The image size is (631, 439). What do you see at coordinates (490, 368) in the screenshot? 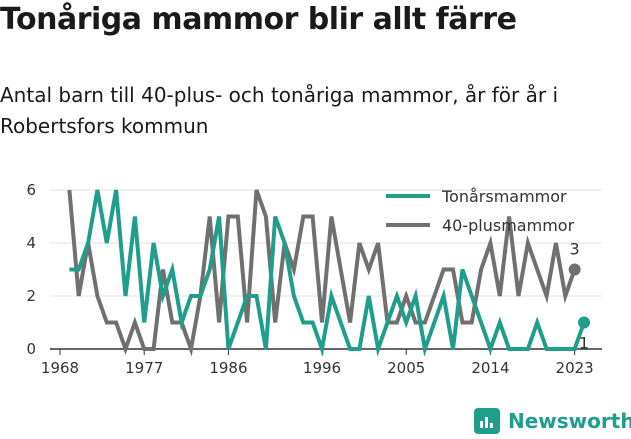
I see `x-tick-label: 2014` at bounding box center [490, 368].